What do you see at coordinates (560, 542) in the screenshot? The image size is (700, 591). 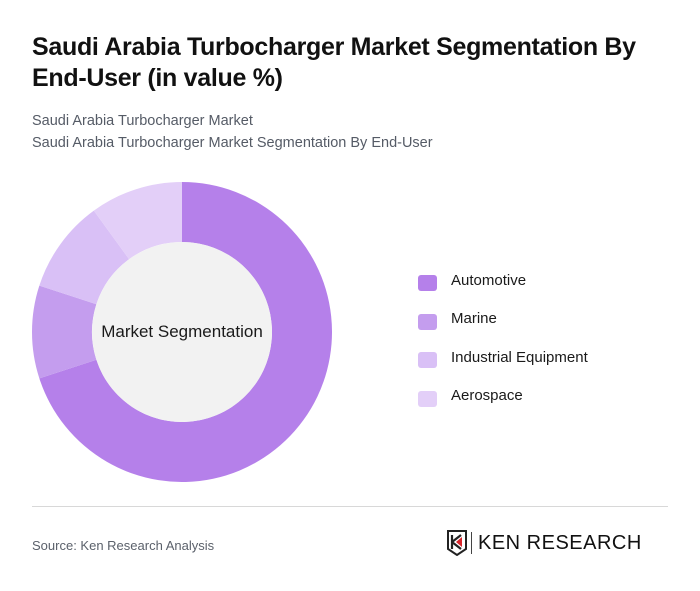 I see `logo-text: KEN RESEARCH` at bounding box center [560, 542].